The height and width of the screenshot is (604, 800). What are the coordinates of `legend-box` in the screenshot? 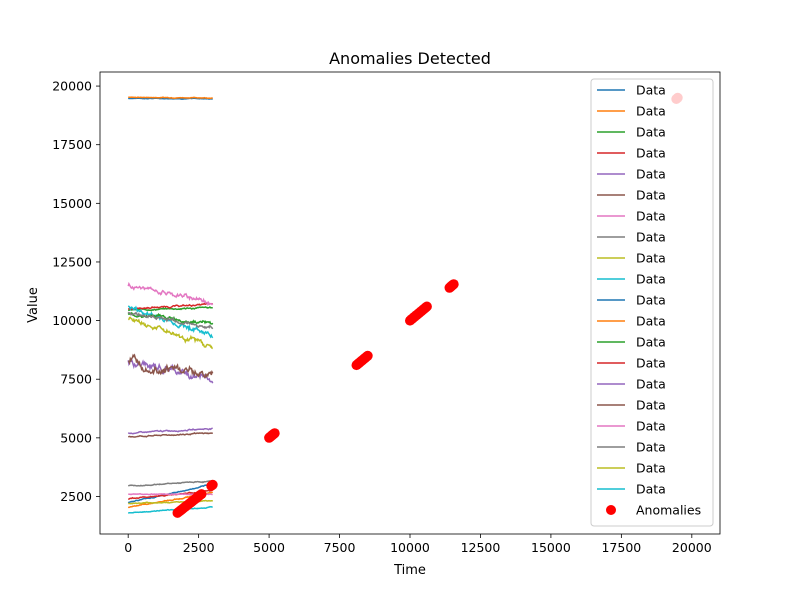 It's located at (652, 302).